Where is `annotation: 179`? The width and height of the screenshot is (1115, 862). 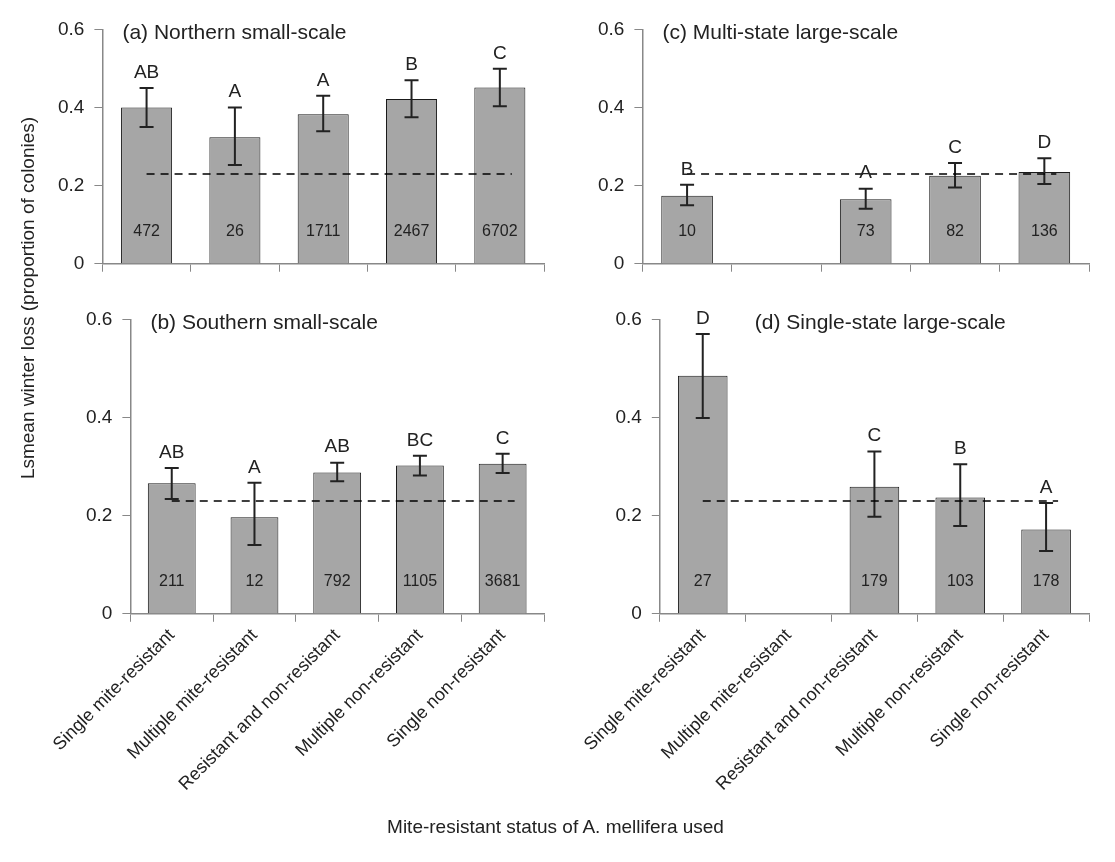
annotation: 179 is located at coordinates (874, 581).